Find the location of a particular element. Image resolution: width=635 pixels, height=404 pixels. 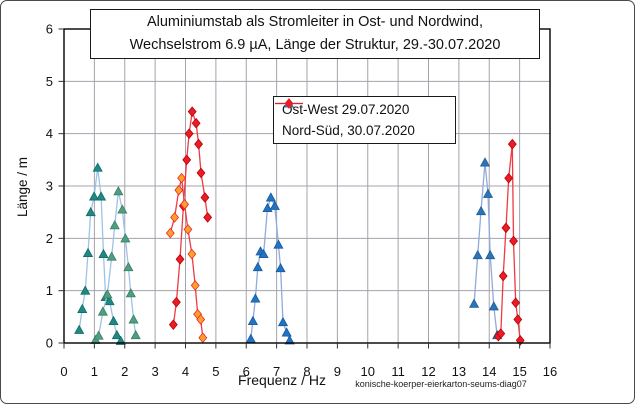

x-tick-label: 13 is located at coordinates (459, 371).